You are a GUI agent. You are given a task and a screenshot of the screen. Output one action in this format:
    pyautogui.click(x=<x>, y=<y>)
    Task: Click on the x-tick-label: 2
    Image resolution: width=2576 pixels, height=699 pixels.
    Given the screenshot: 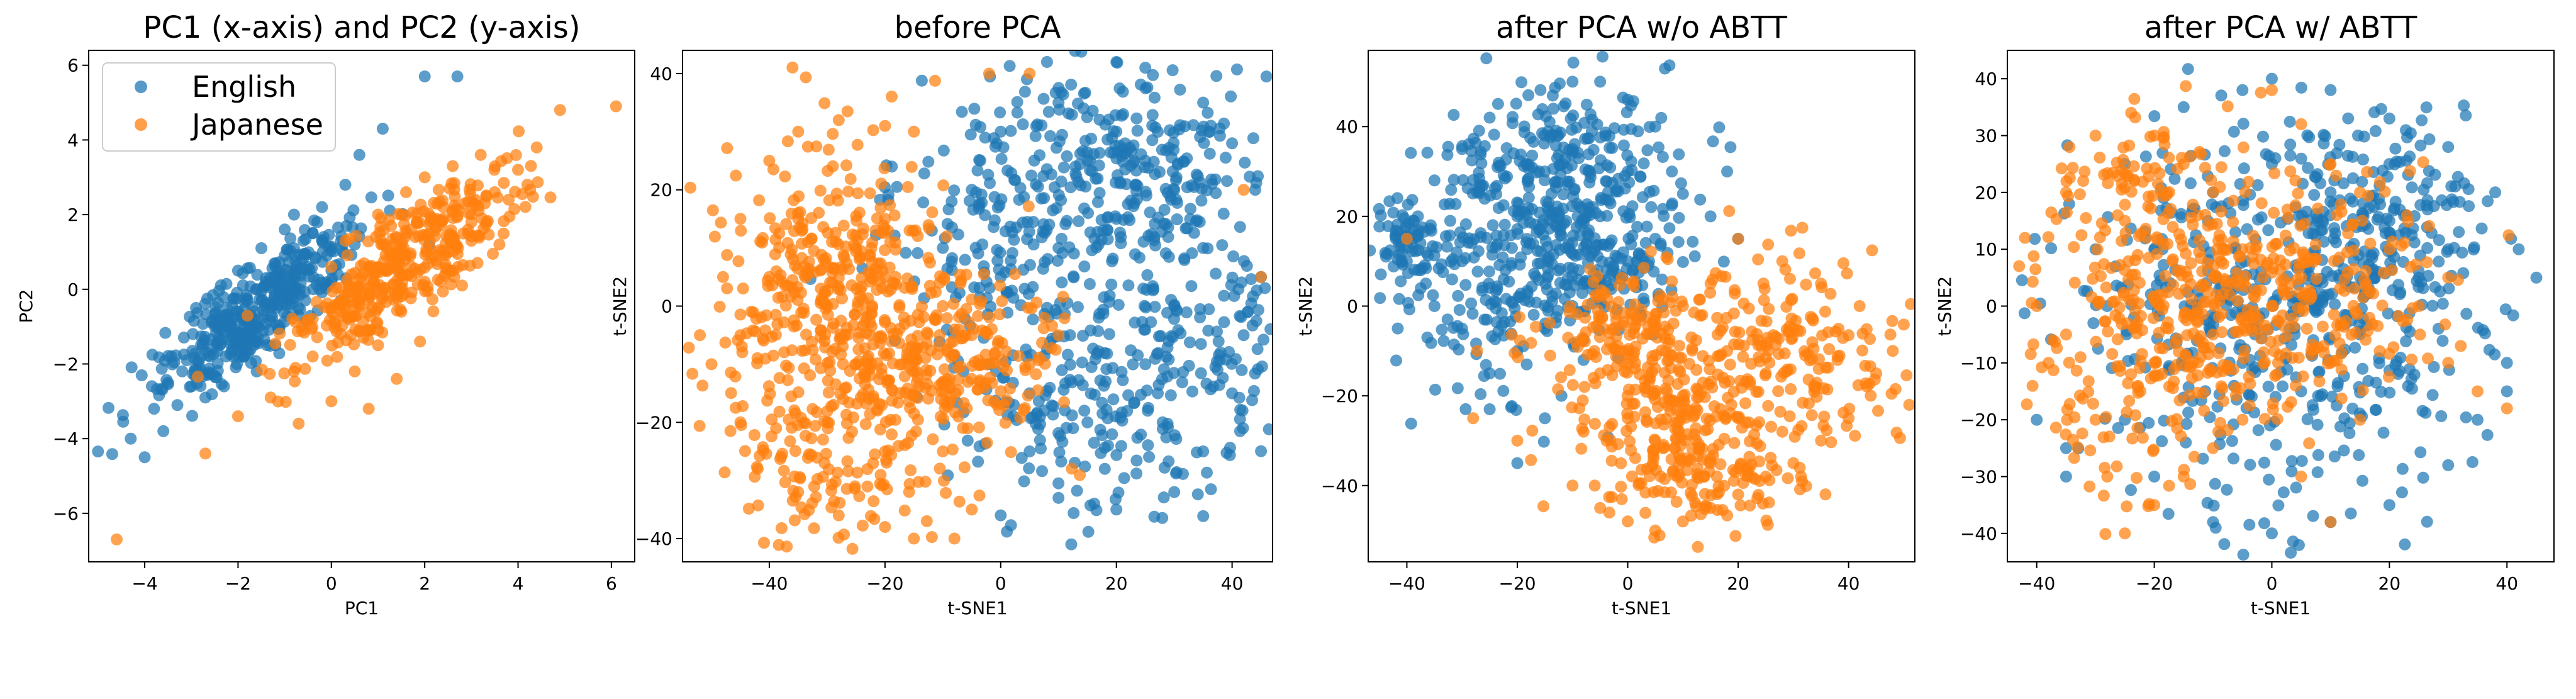 What is the action you would take?
    pyautogui.click(x=424, y=583)
    